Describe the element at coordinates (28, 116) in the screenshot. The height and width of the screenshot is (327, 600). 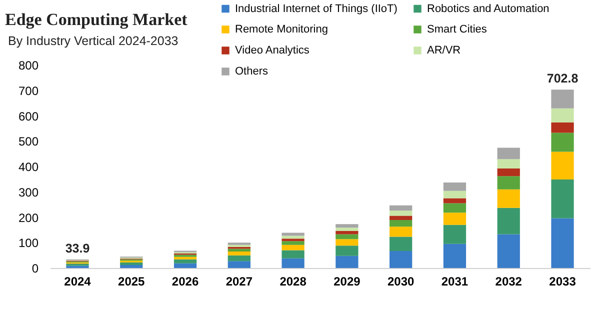
I see `y-tick-label: 600` at that location.